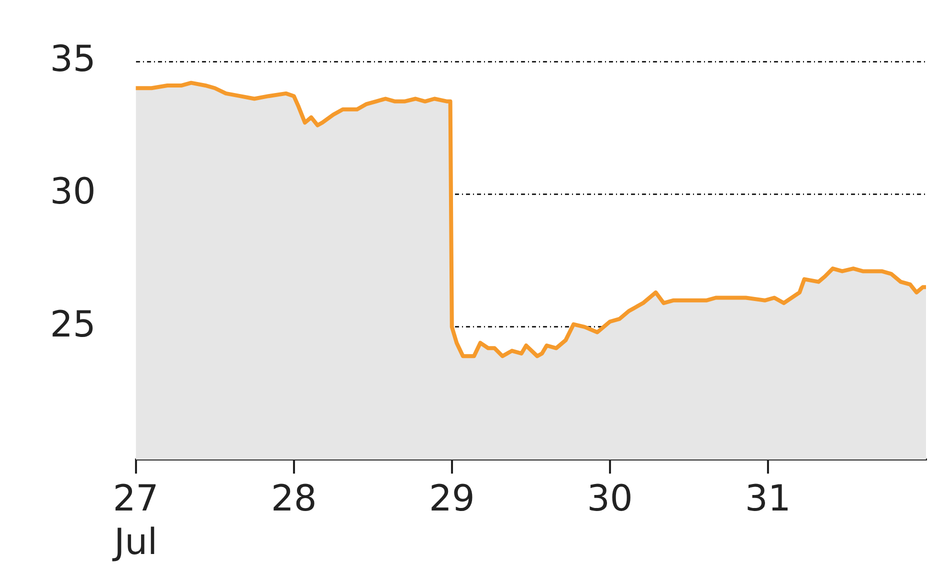  Describe the element at coordinates (768, 499) in the screenshot. I see `x-tick-label: 31` at that location.